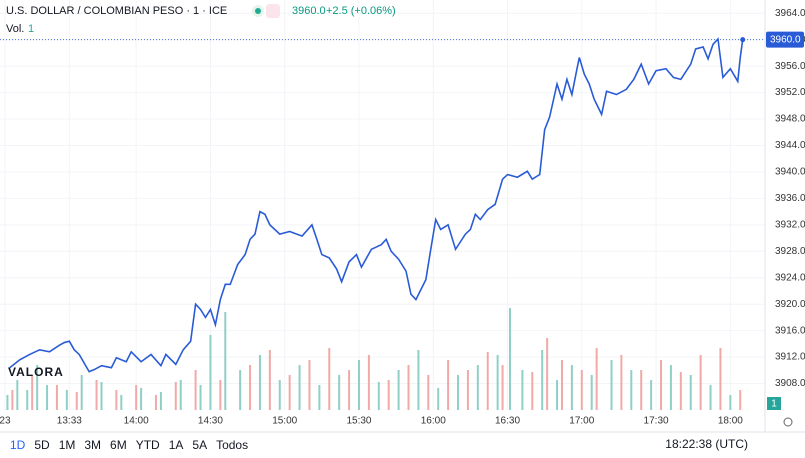  I want to click on range-button: 1D, so click(18, 445).